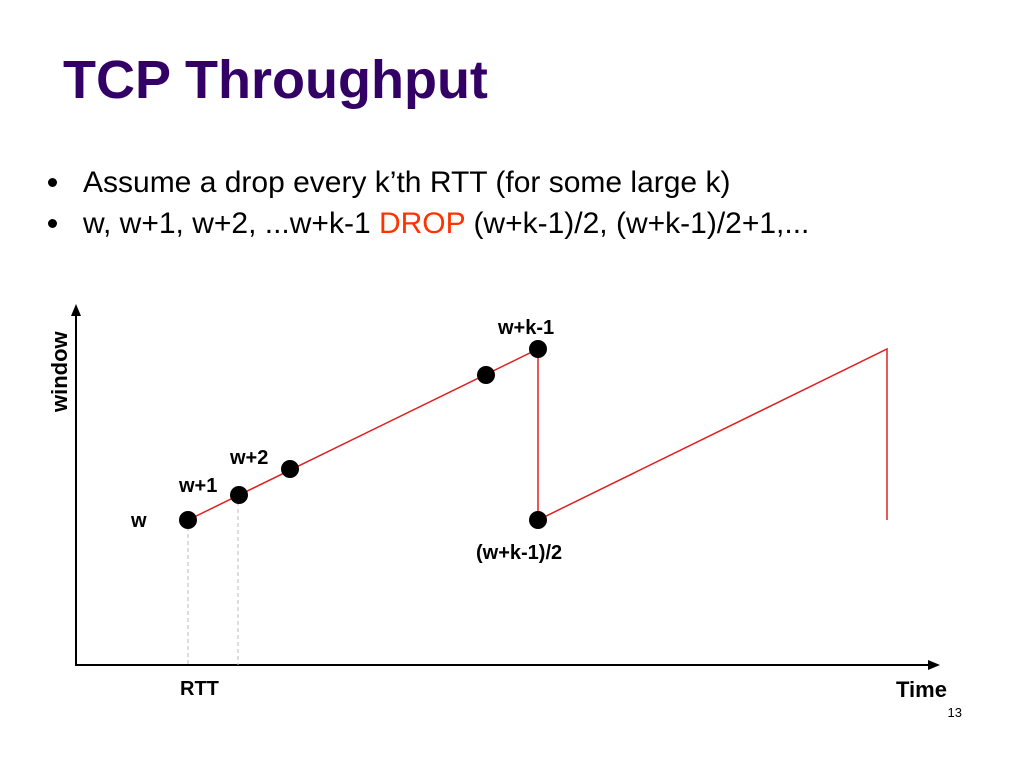 This screenshot has height=768, width=1024. What do you see at coordinates (199, 689) in the screenshot?
I see `rtt-label: RTT` at bounding box center [199, 689].